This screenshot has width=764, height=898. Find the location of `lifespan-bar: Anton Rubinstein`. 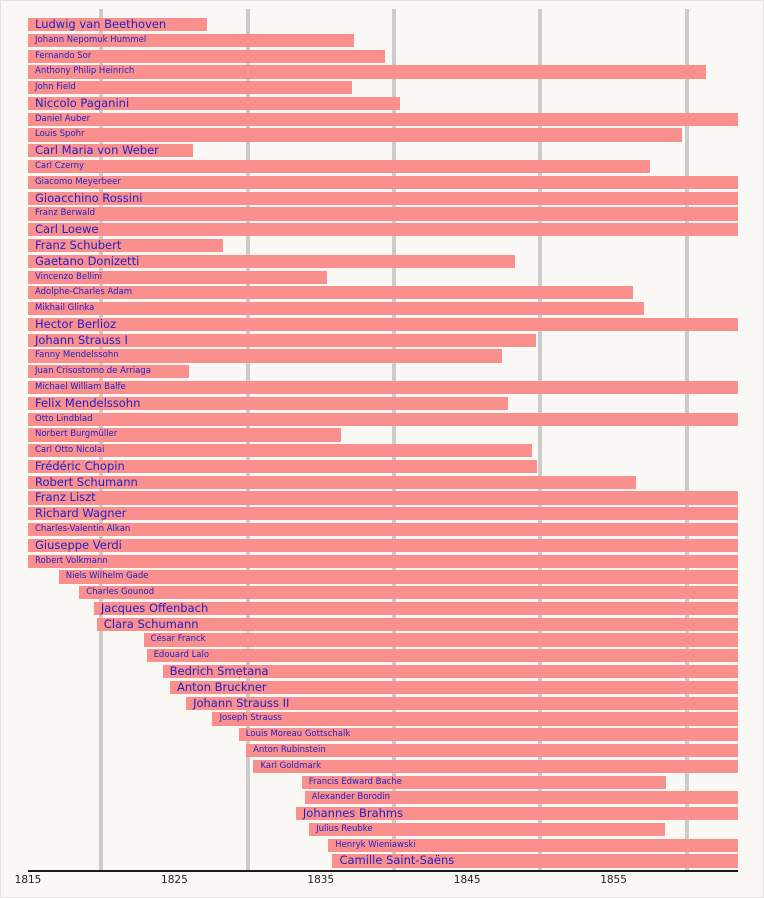

lifespan-bar: Anton Rubinstein is located at coordinates (492, 750).